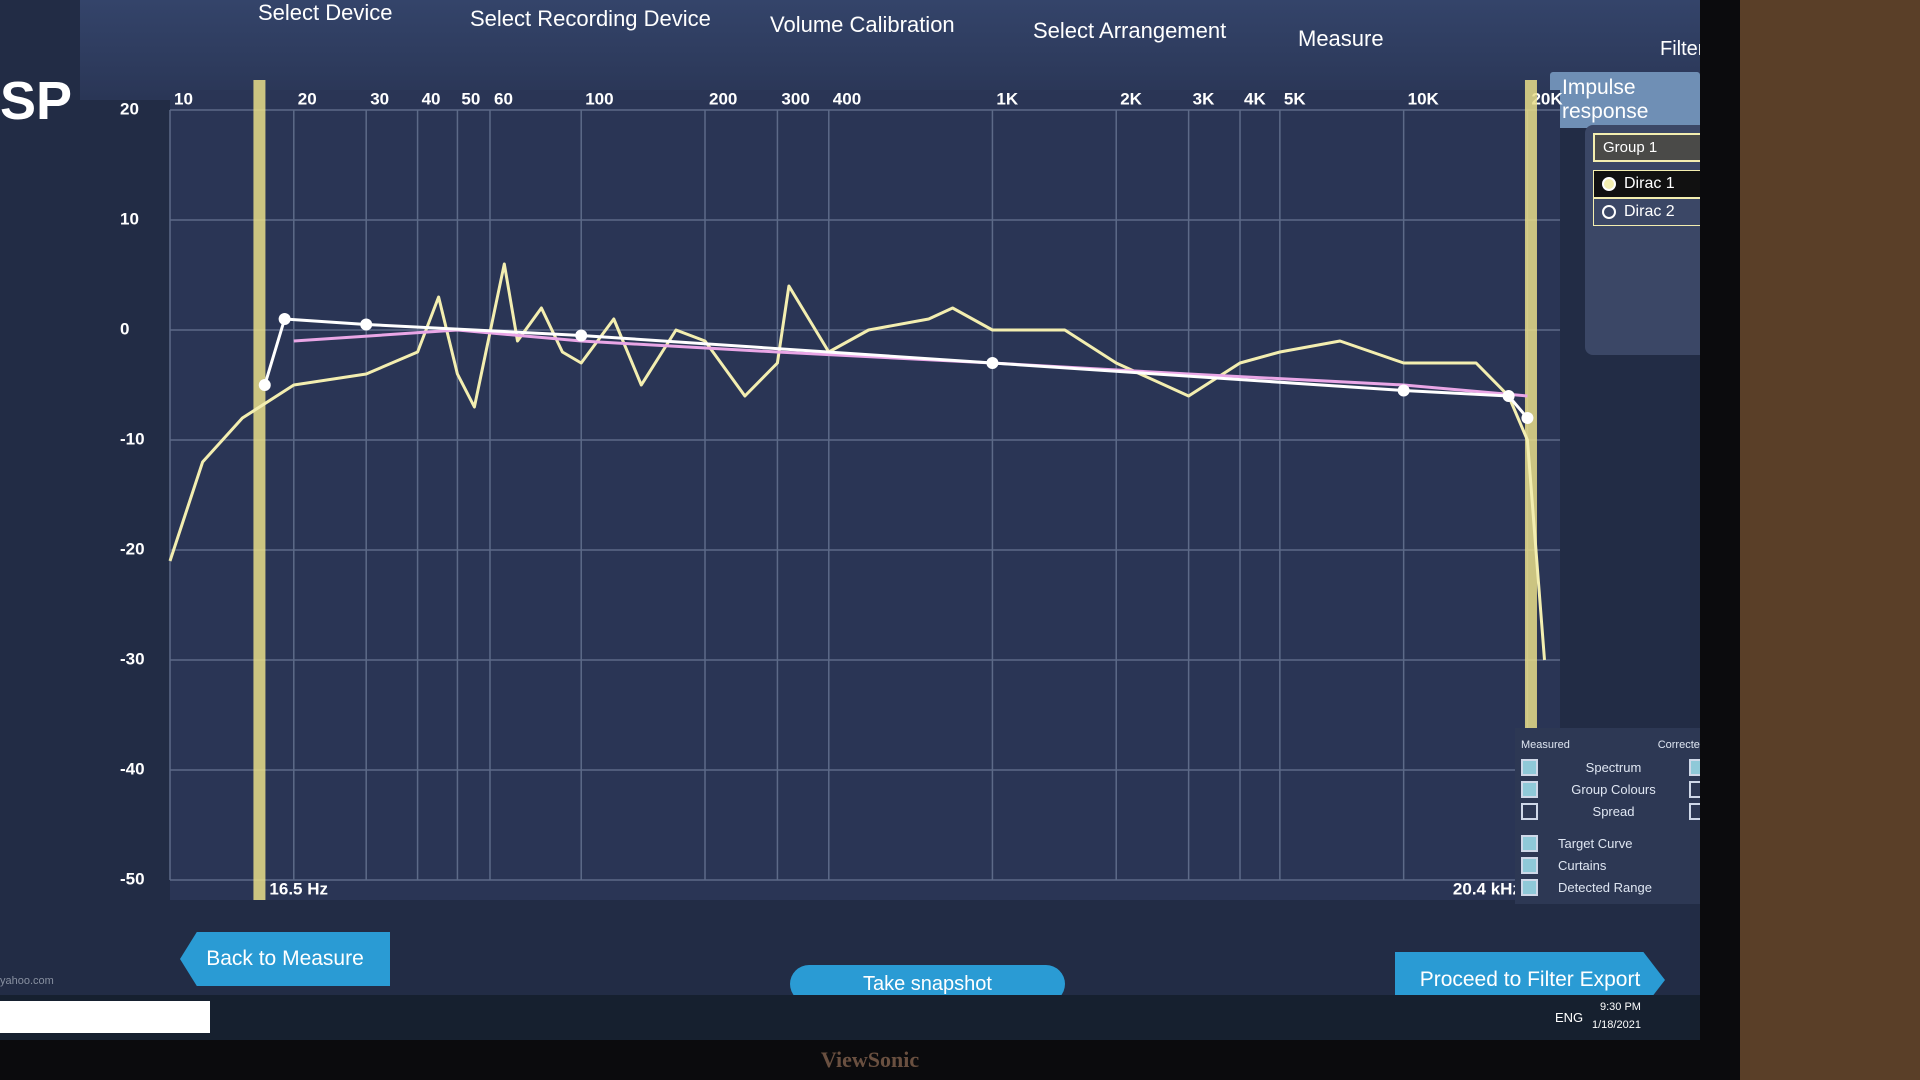 This screenshot has width=1920, height=1080. I want to click on y-tick-label: -20, so click(132, 548).